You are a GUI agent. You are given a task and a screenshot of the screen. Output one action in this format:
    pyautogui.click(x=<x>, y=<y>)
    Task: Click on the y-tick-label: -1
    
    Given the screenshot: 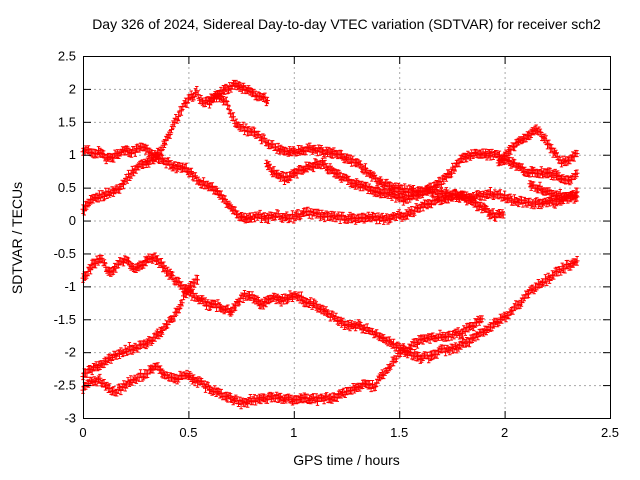 What is the action you would take?
    pyautogui.click(x=70, y=286)
    